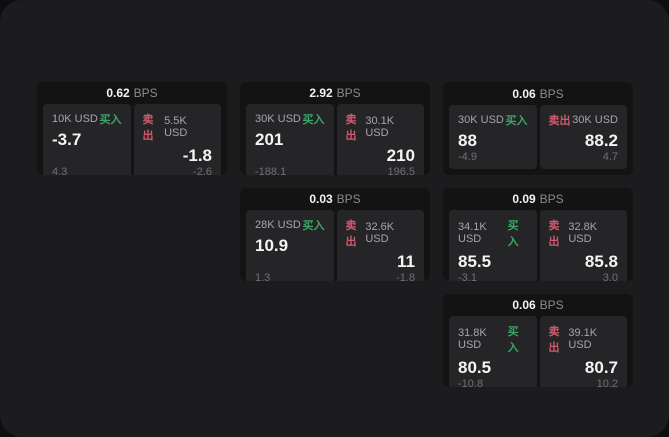 This screenshot has height=437, width=669. What do you see at coordinates (493, 137) in the screenshot?
I see `buy-panel: 30K USD 买入 88 -4.9` at bounding box center [493, 137].